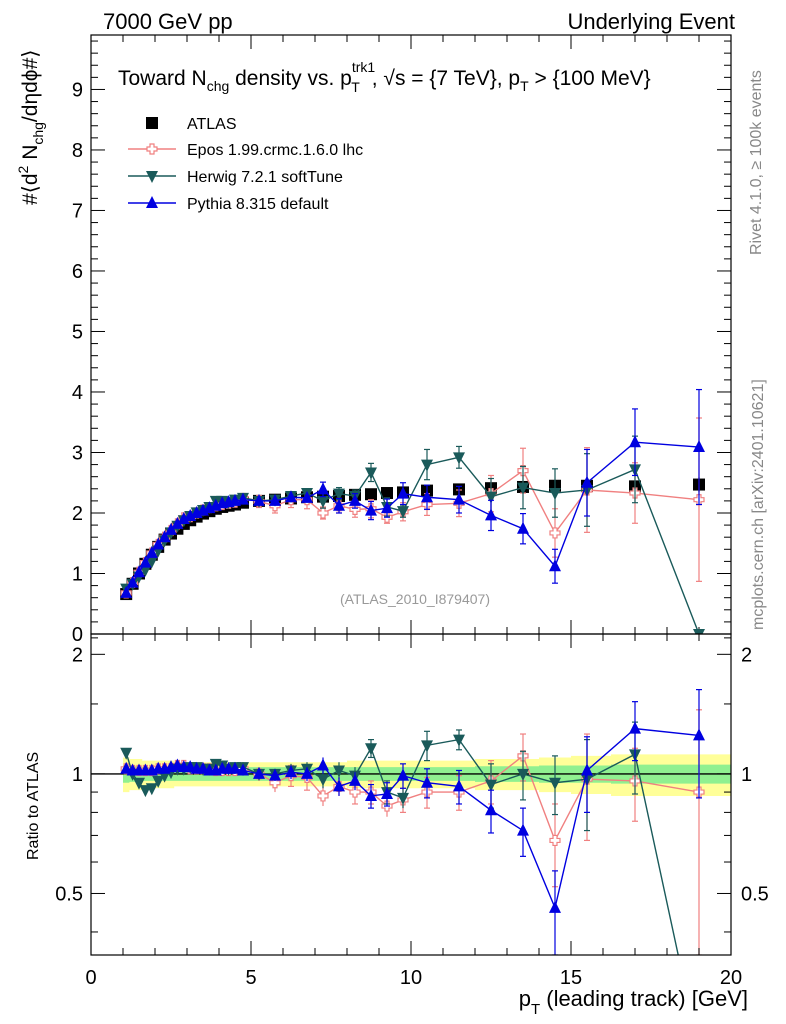 This screenshot has width=786, height=1024. I want to click on y-tick-label: 9, so click(77, 90).